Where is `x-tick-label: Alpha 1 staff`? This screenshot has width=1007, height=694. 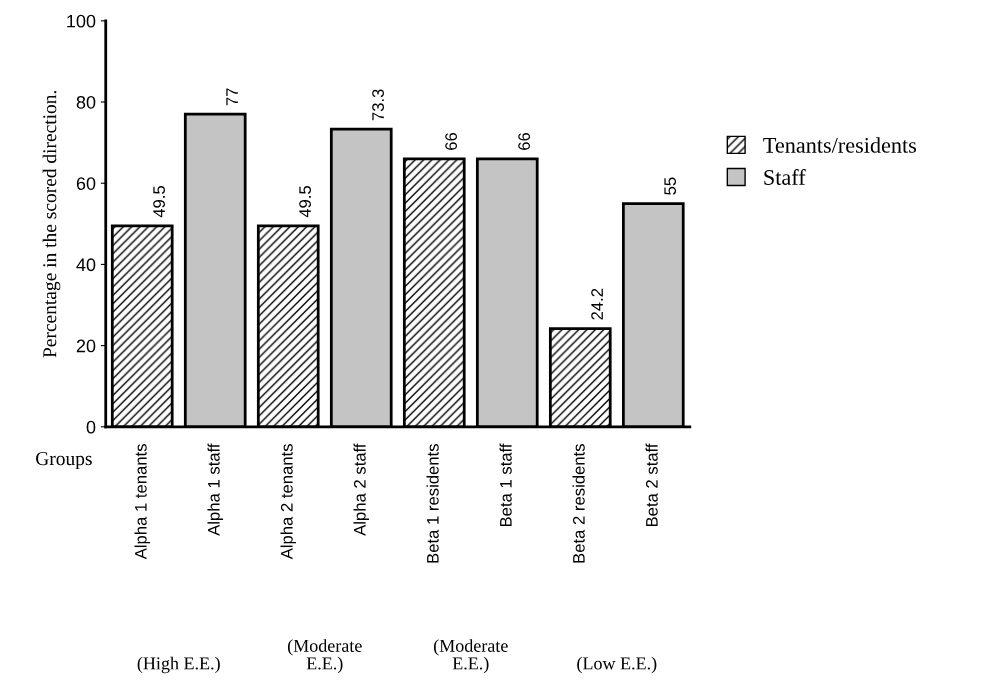
x-tick-label: Alpha 1 staff is located at coordinates (215, 489).